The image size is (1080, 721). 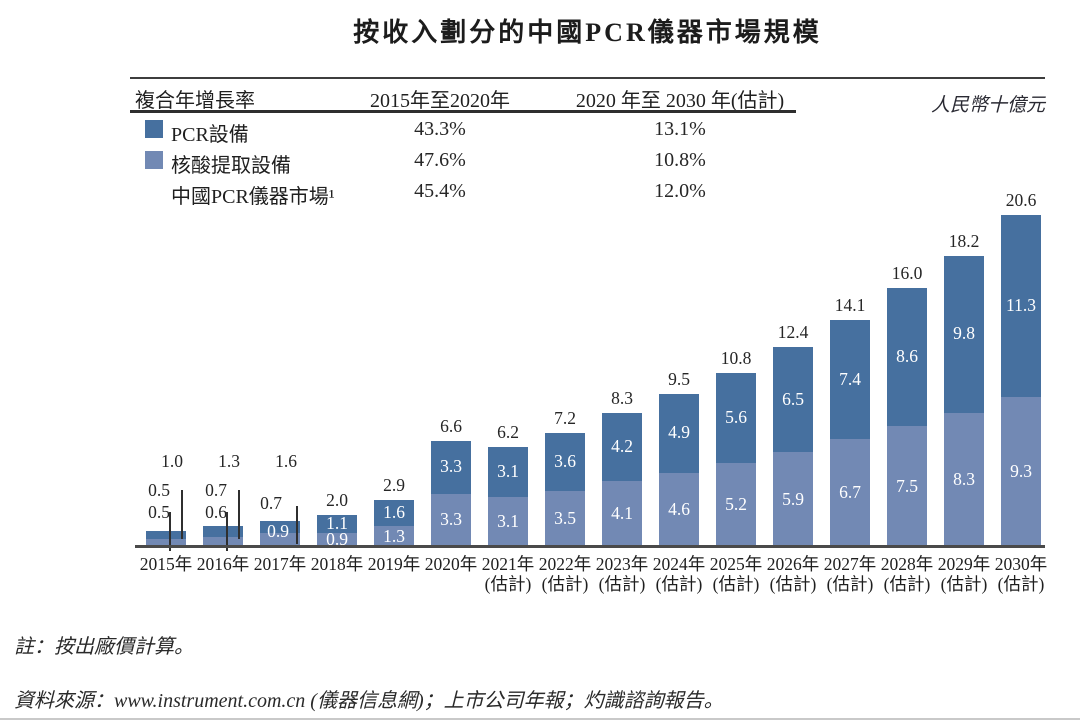 What do you see at coordinates (1021, 574) in the screenshot?
I see `x-axis-label: 2030年 (估計)` at bounding box center [1021, 574].